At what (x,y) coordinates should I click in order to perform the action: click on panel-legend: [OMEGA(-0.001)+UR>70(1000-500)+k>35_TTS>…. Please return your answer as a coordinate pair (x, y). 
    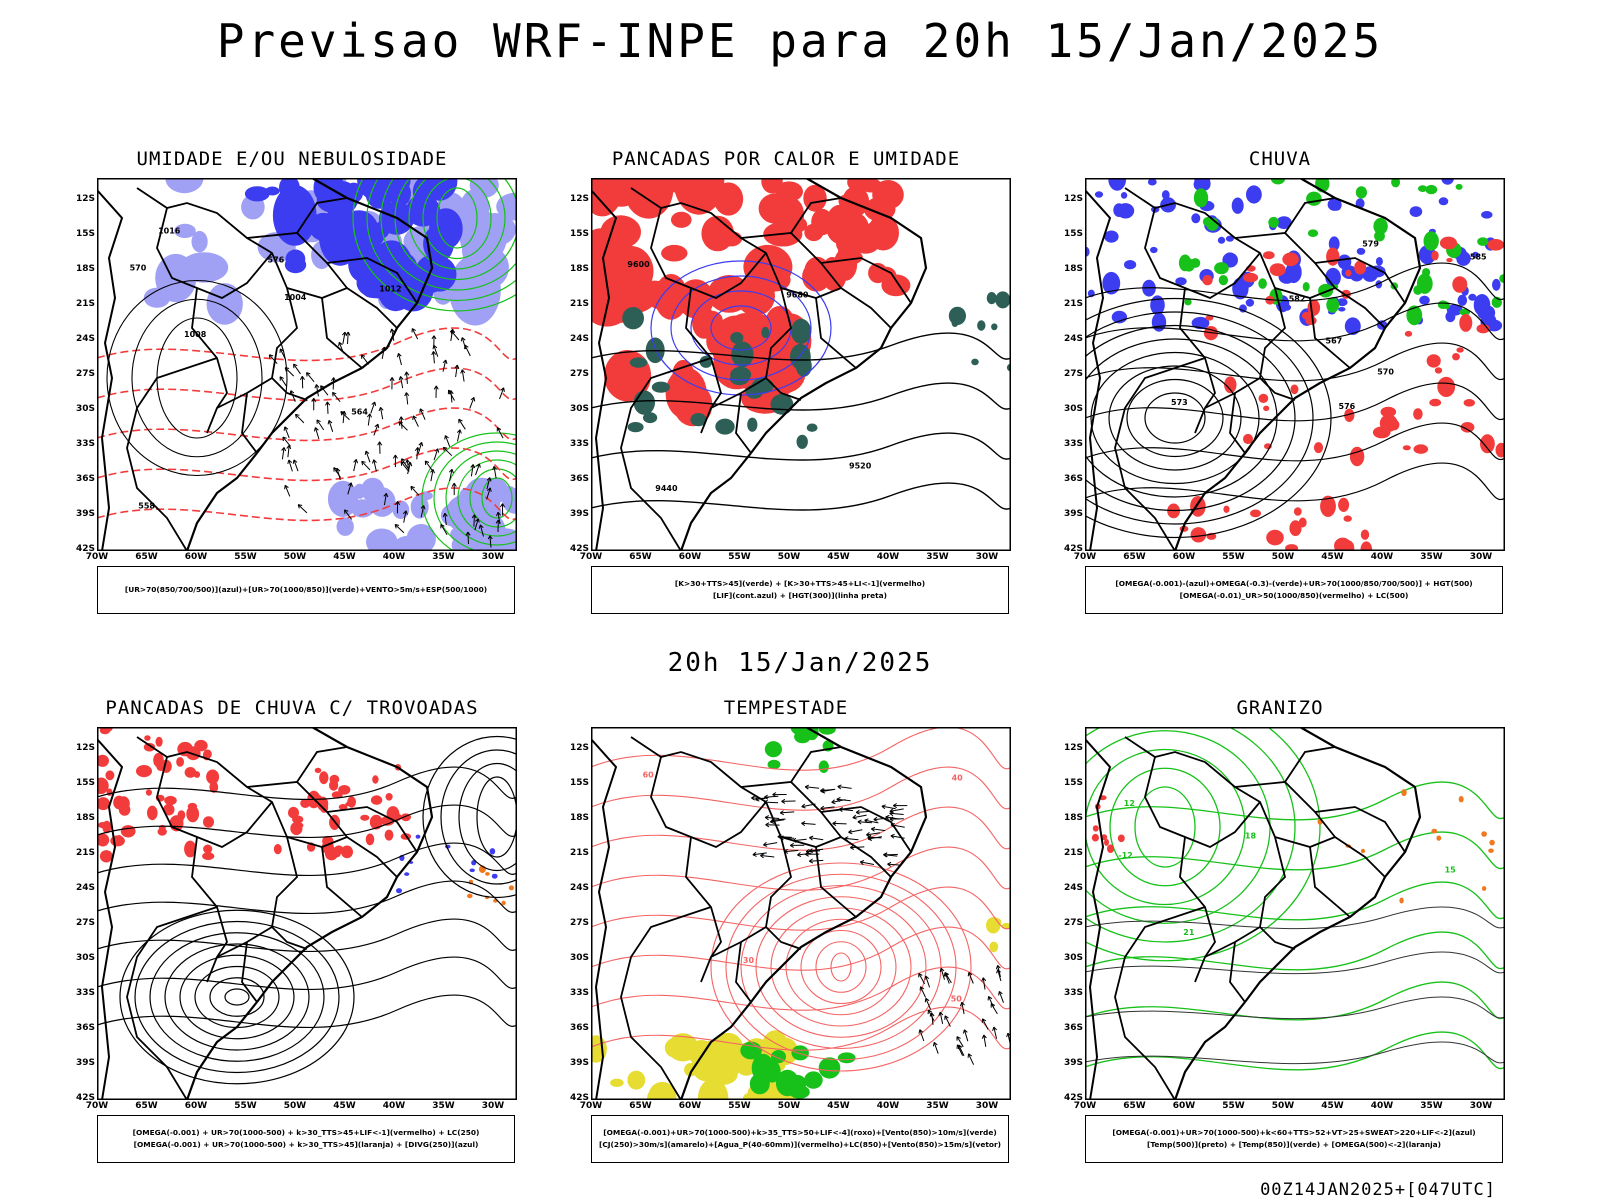
    Looking at the image, I should click on (800, 1139).